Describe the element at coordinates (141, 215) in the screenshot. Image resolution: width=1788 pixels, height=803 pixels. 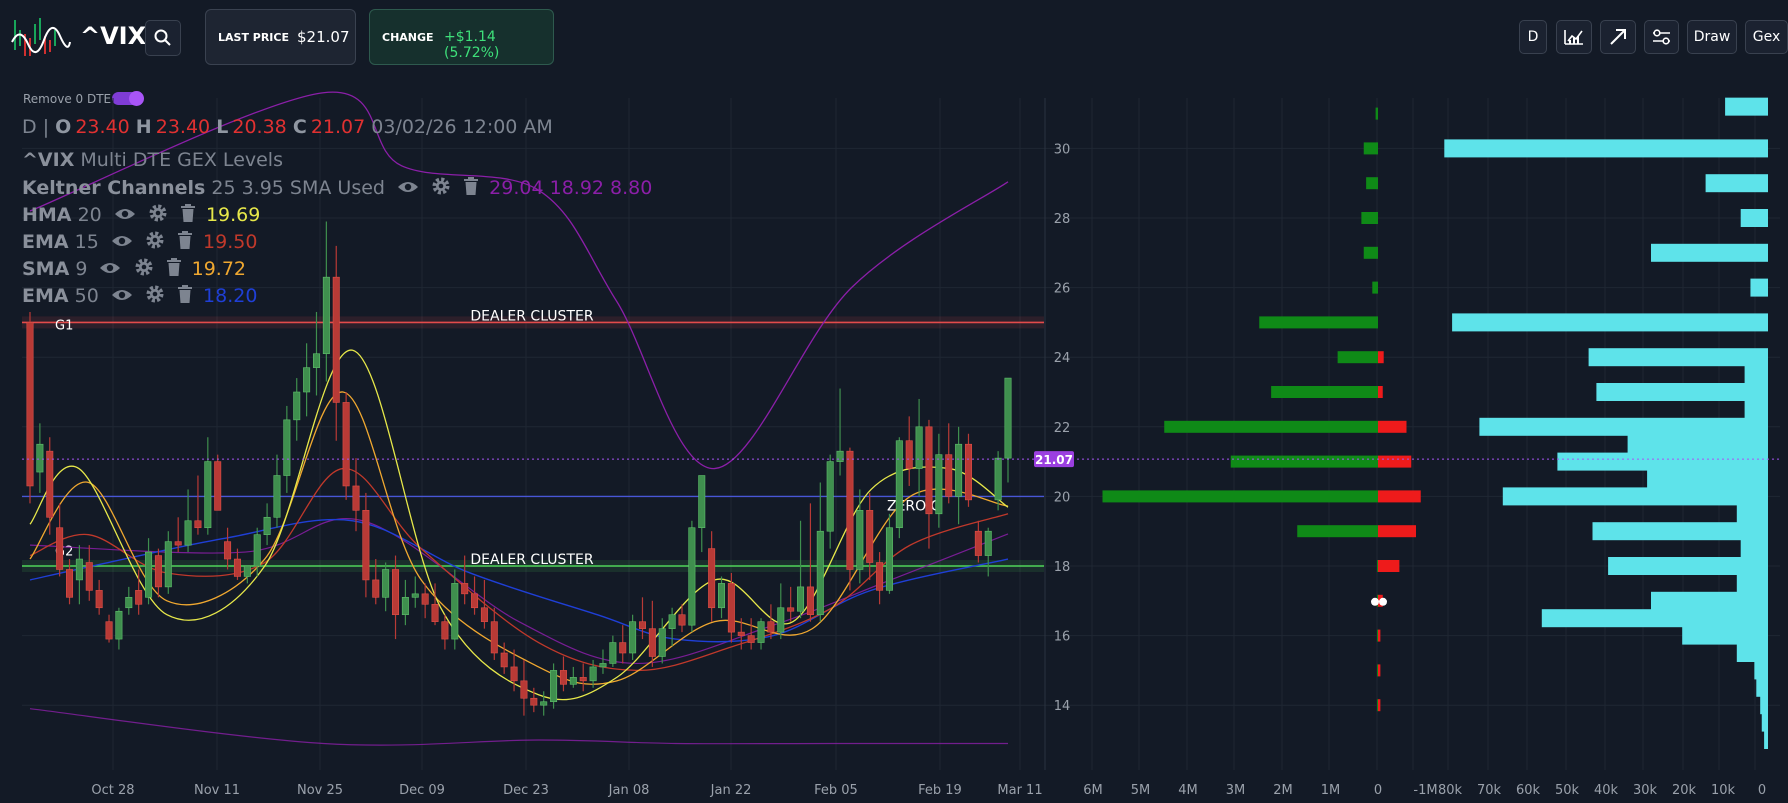
I see `hma-legend: HMA 20 19.69` at that location.